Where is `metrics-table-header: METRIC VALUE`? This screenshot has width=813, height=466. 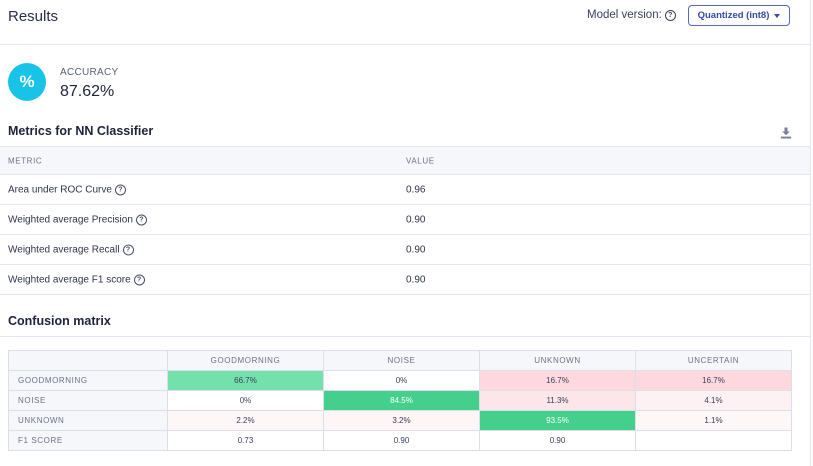 metrics-table-header: METRIC VALUE is located at coordinates (405, 160).